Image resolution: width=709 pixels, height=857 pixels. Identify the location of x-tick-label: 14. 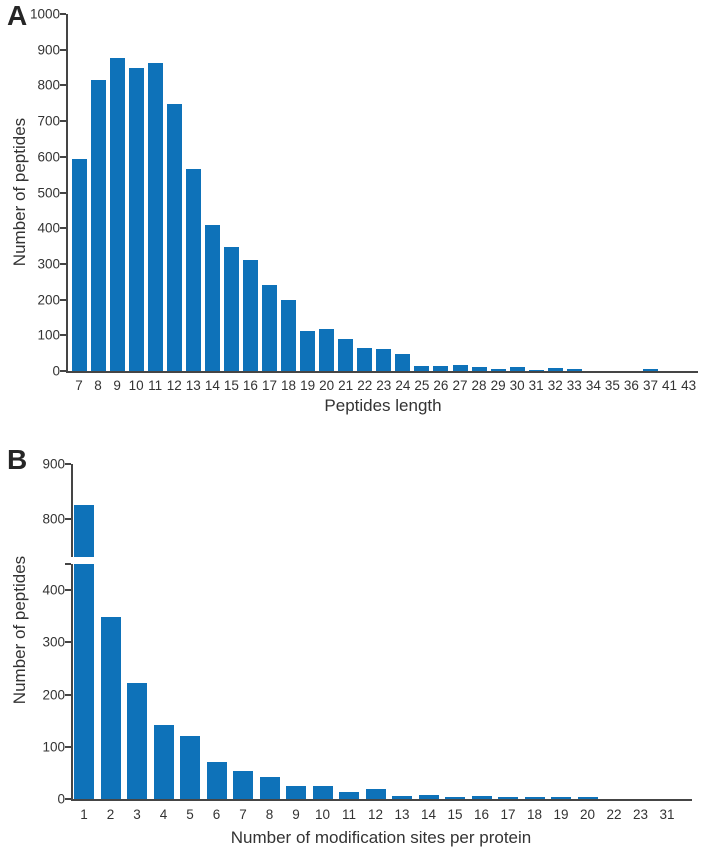
(212, 385).